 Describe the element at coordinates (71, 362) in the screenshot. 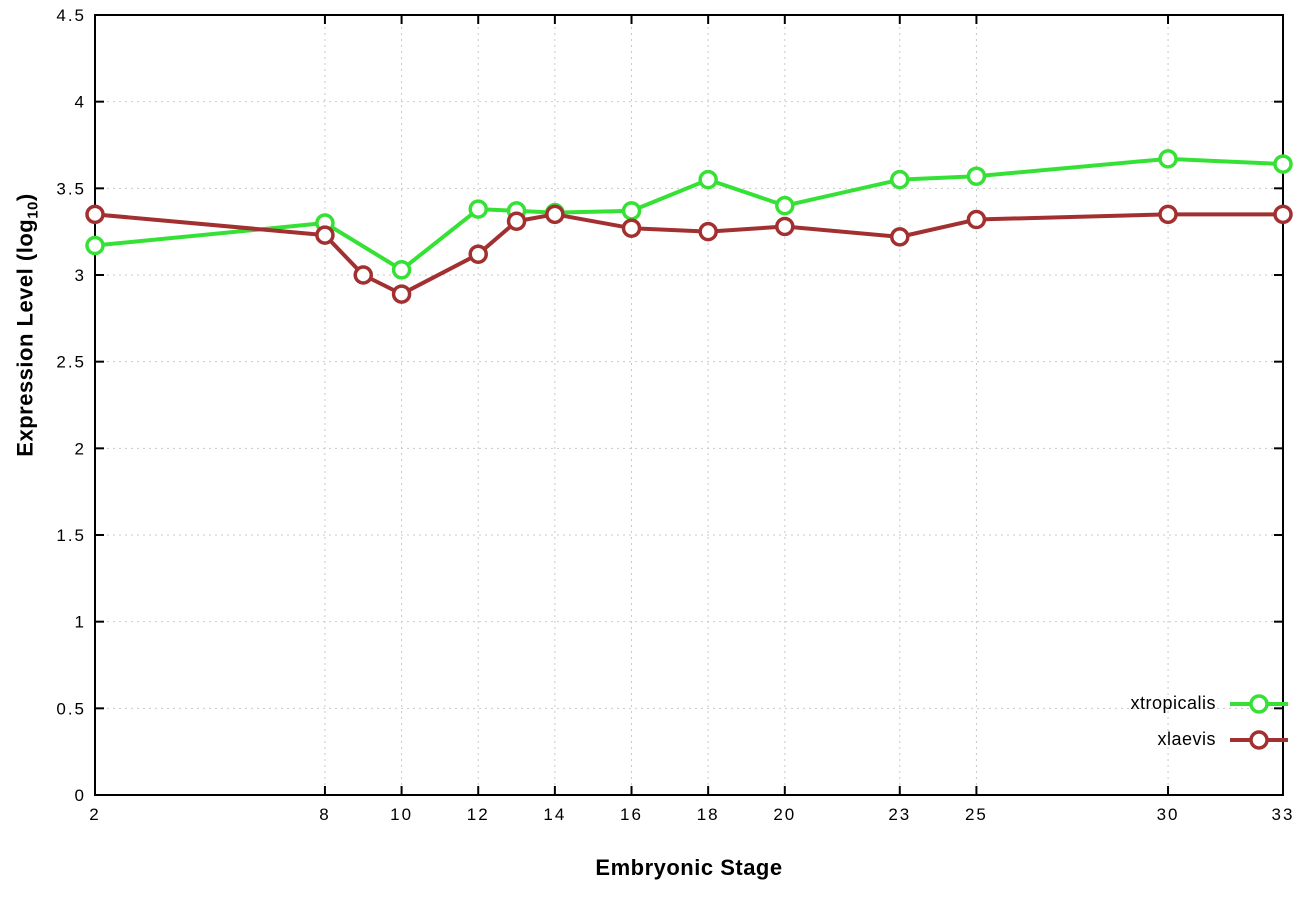

I see `y-tick-label: 2.5` at that location.